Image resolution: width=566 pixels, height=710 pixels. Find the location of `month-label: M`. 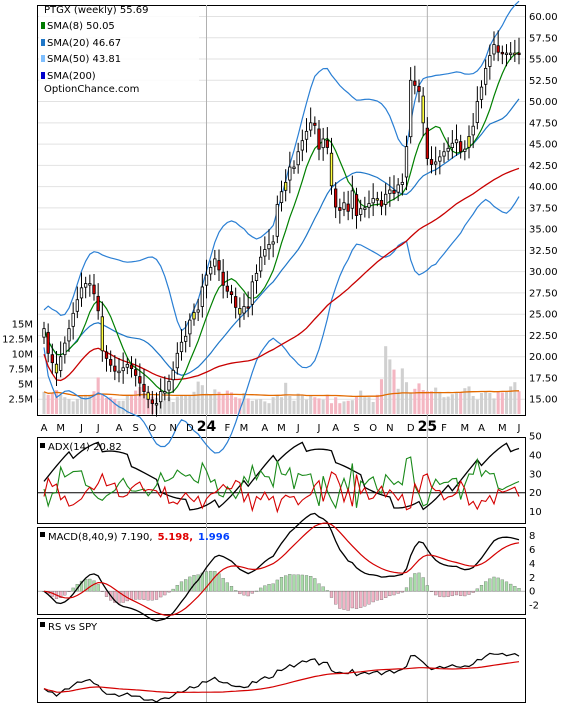

month-label: M is located at coordinates (502, 428).